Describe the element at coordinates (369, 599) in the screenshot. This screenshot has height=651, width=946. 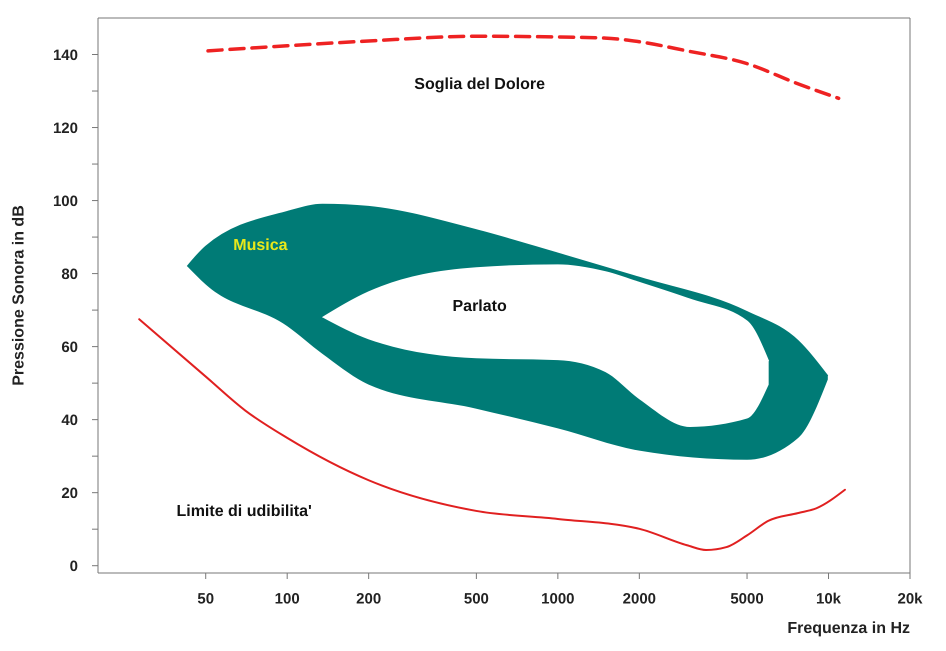
I see `x-tick-label: 200` at that location.